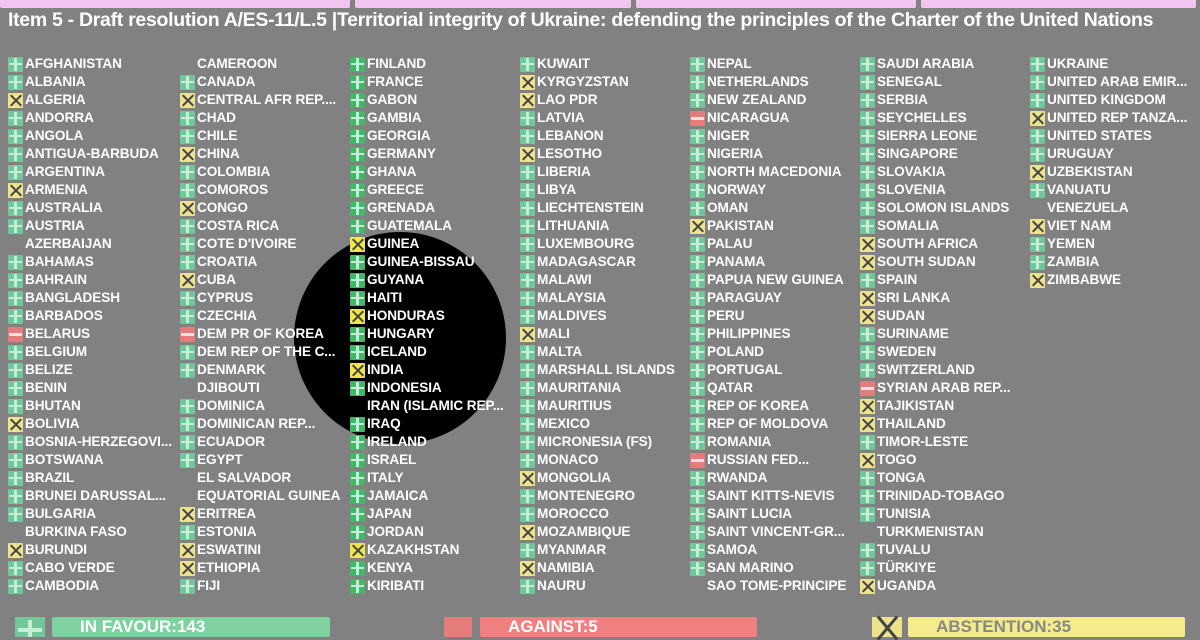 The image size is (1200, 640). What do you see at coordinates (216, 117) in the screenshot?
I see `country-name: CHAD` at bounding box center [216, 117].